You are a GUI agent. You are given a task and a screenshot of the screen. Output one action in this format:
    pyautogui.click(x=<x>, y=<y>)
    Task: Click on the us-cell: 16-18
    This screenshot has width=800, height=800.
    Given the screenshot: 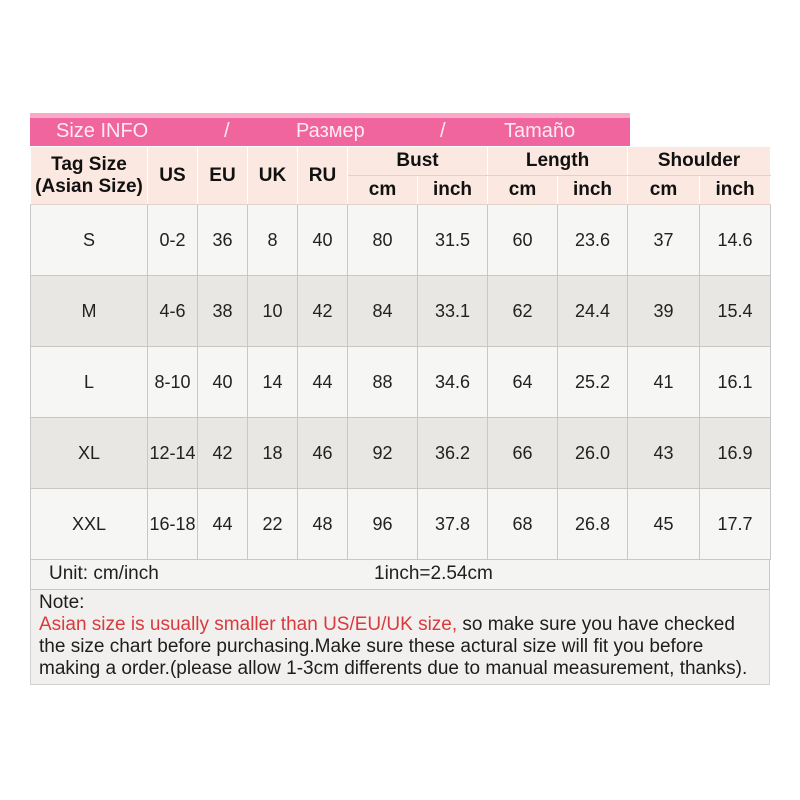 What is the action you would take?
    pyautogui.click(x=172, y=524)
    